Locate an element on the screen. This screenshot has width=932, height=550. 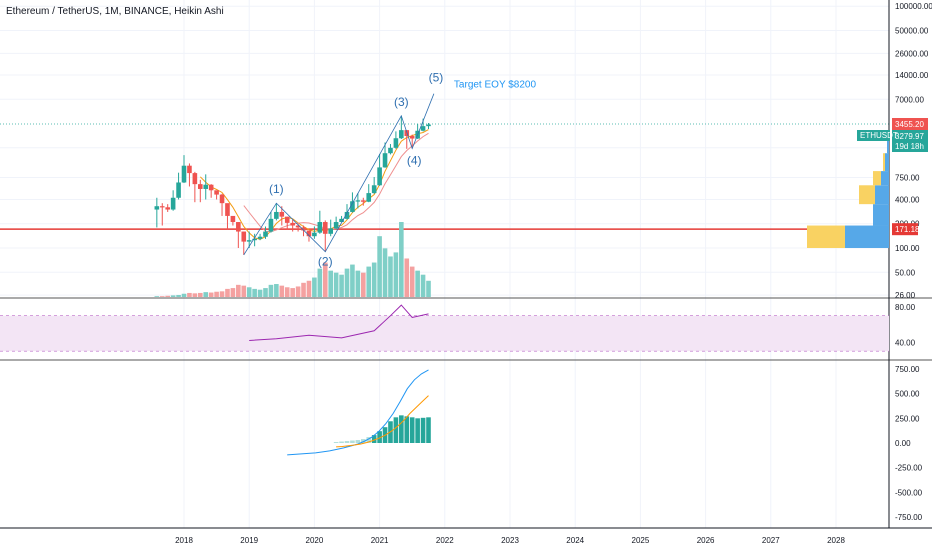
x-tick-label: 2018 is located at coordinates (184, 540).